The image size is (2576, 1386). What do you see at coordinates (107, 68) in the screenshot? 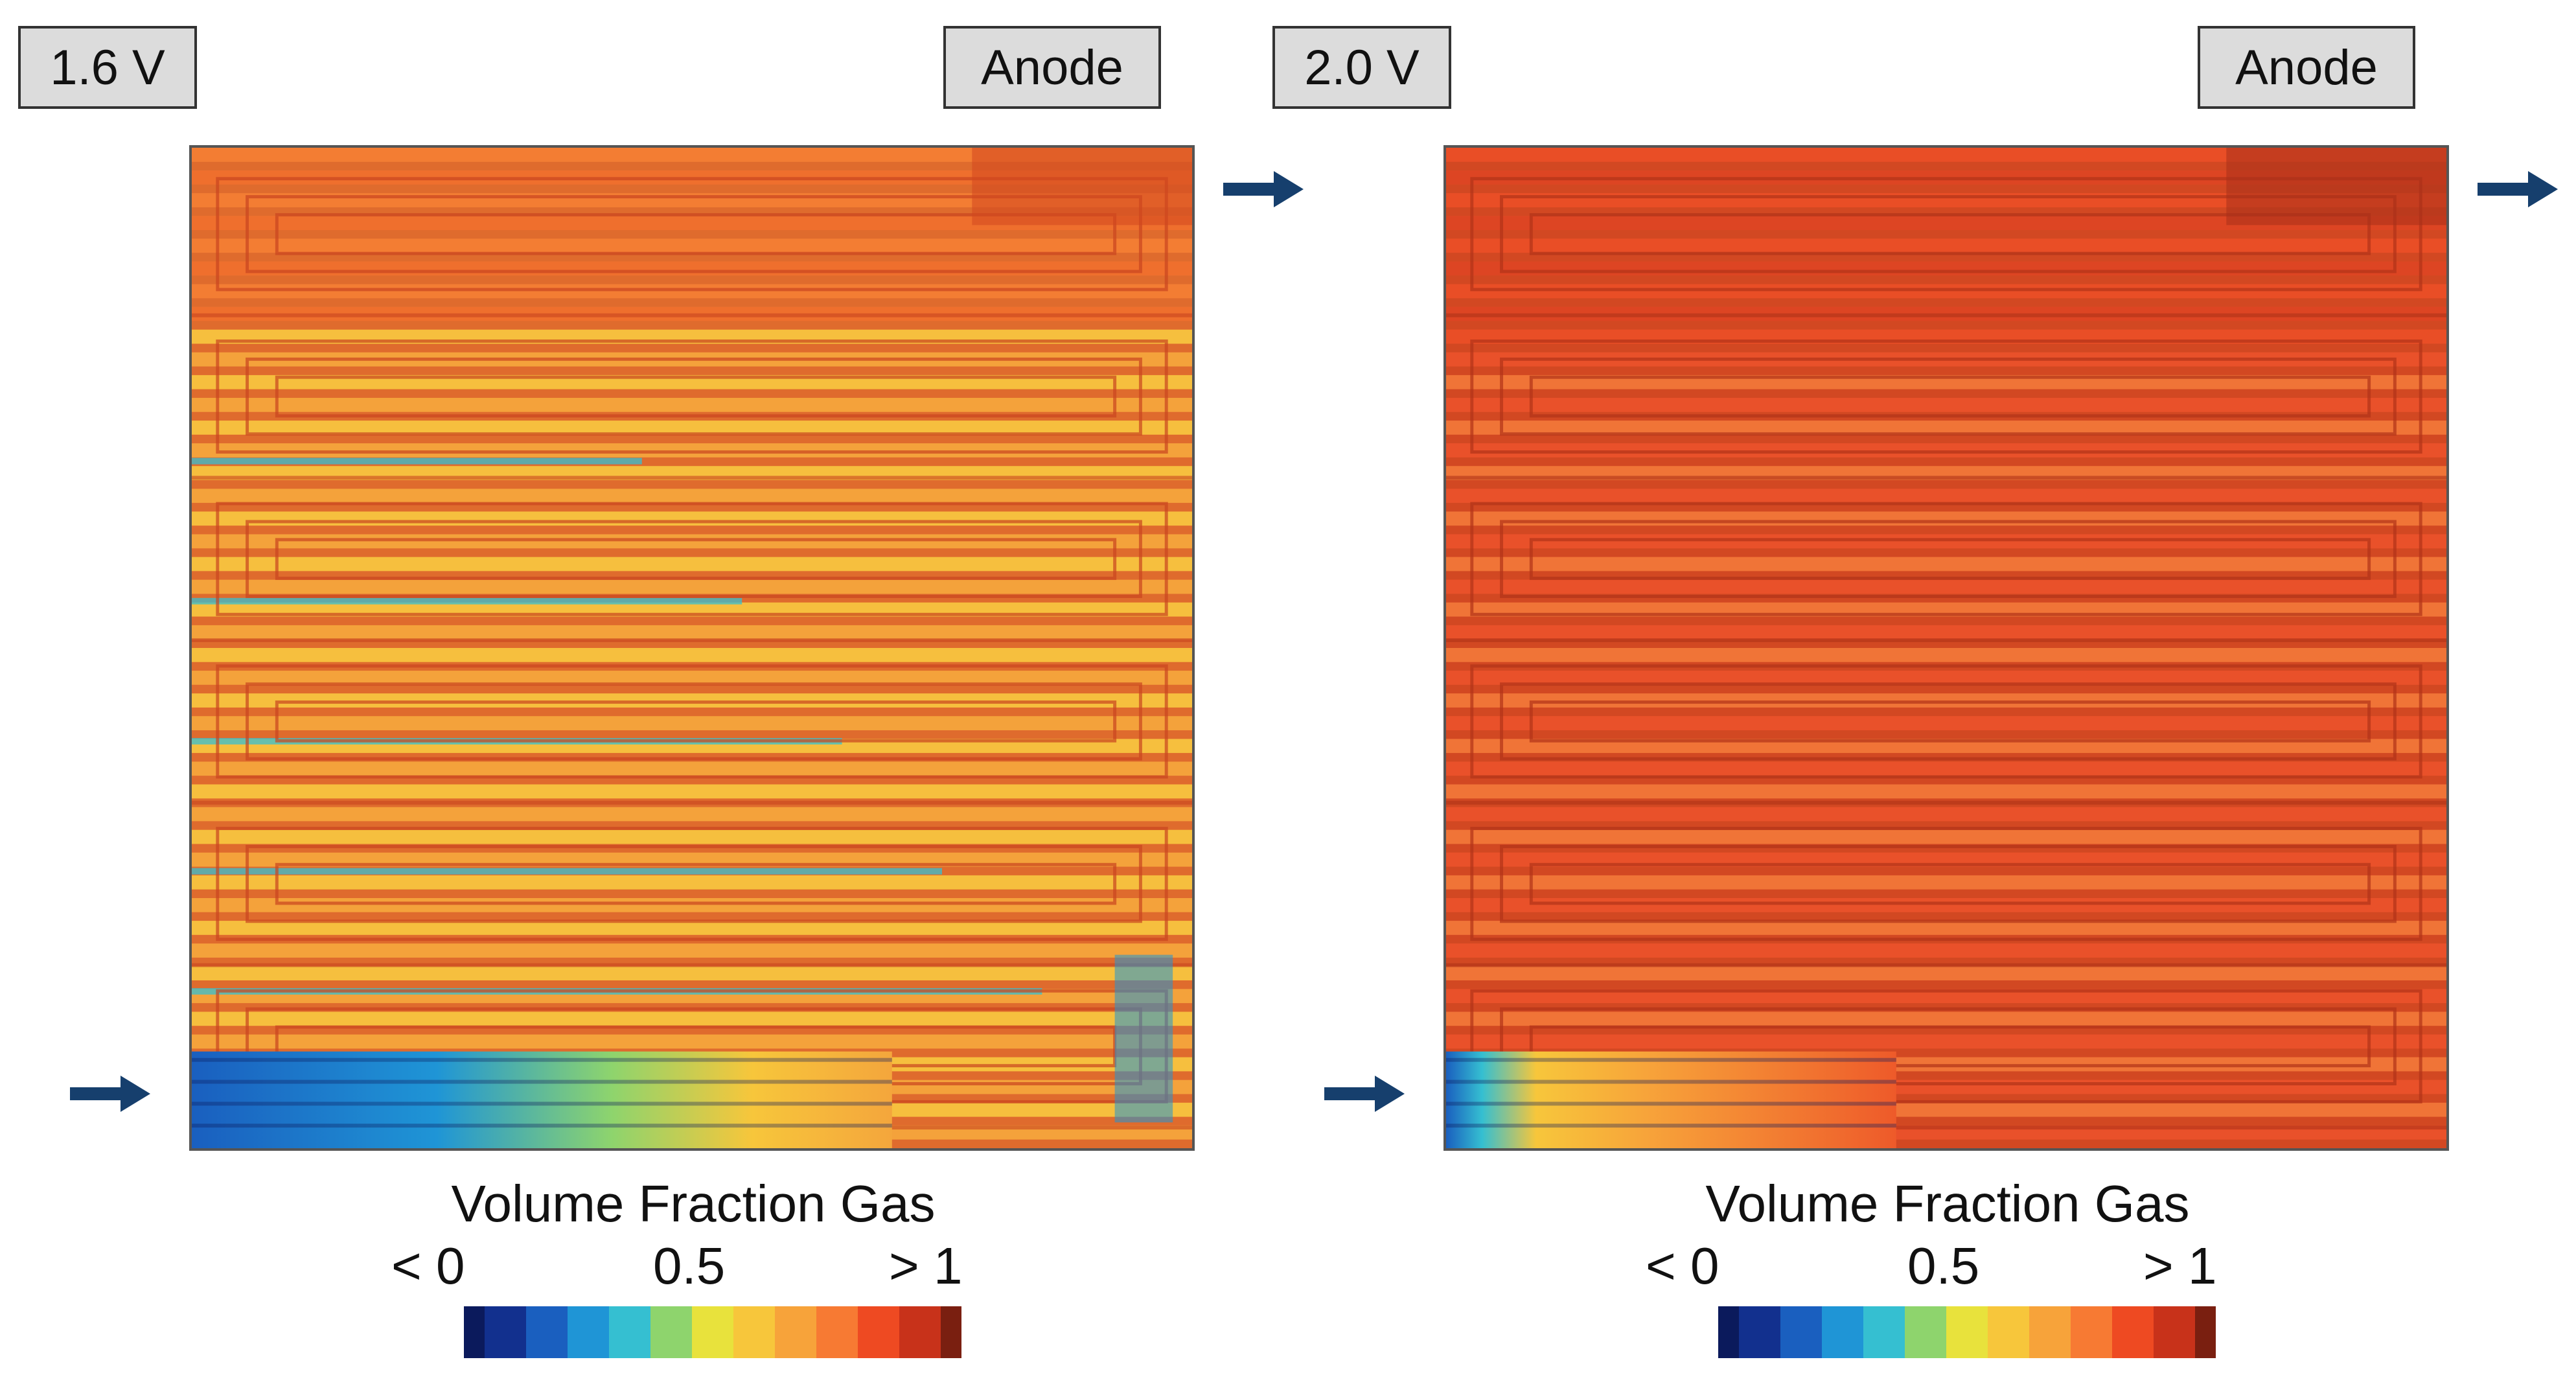
I see `voltage-label: 1.6 V` at bounding box center [107, 68].